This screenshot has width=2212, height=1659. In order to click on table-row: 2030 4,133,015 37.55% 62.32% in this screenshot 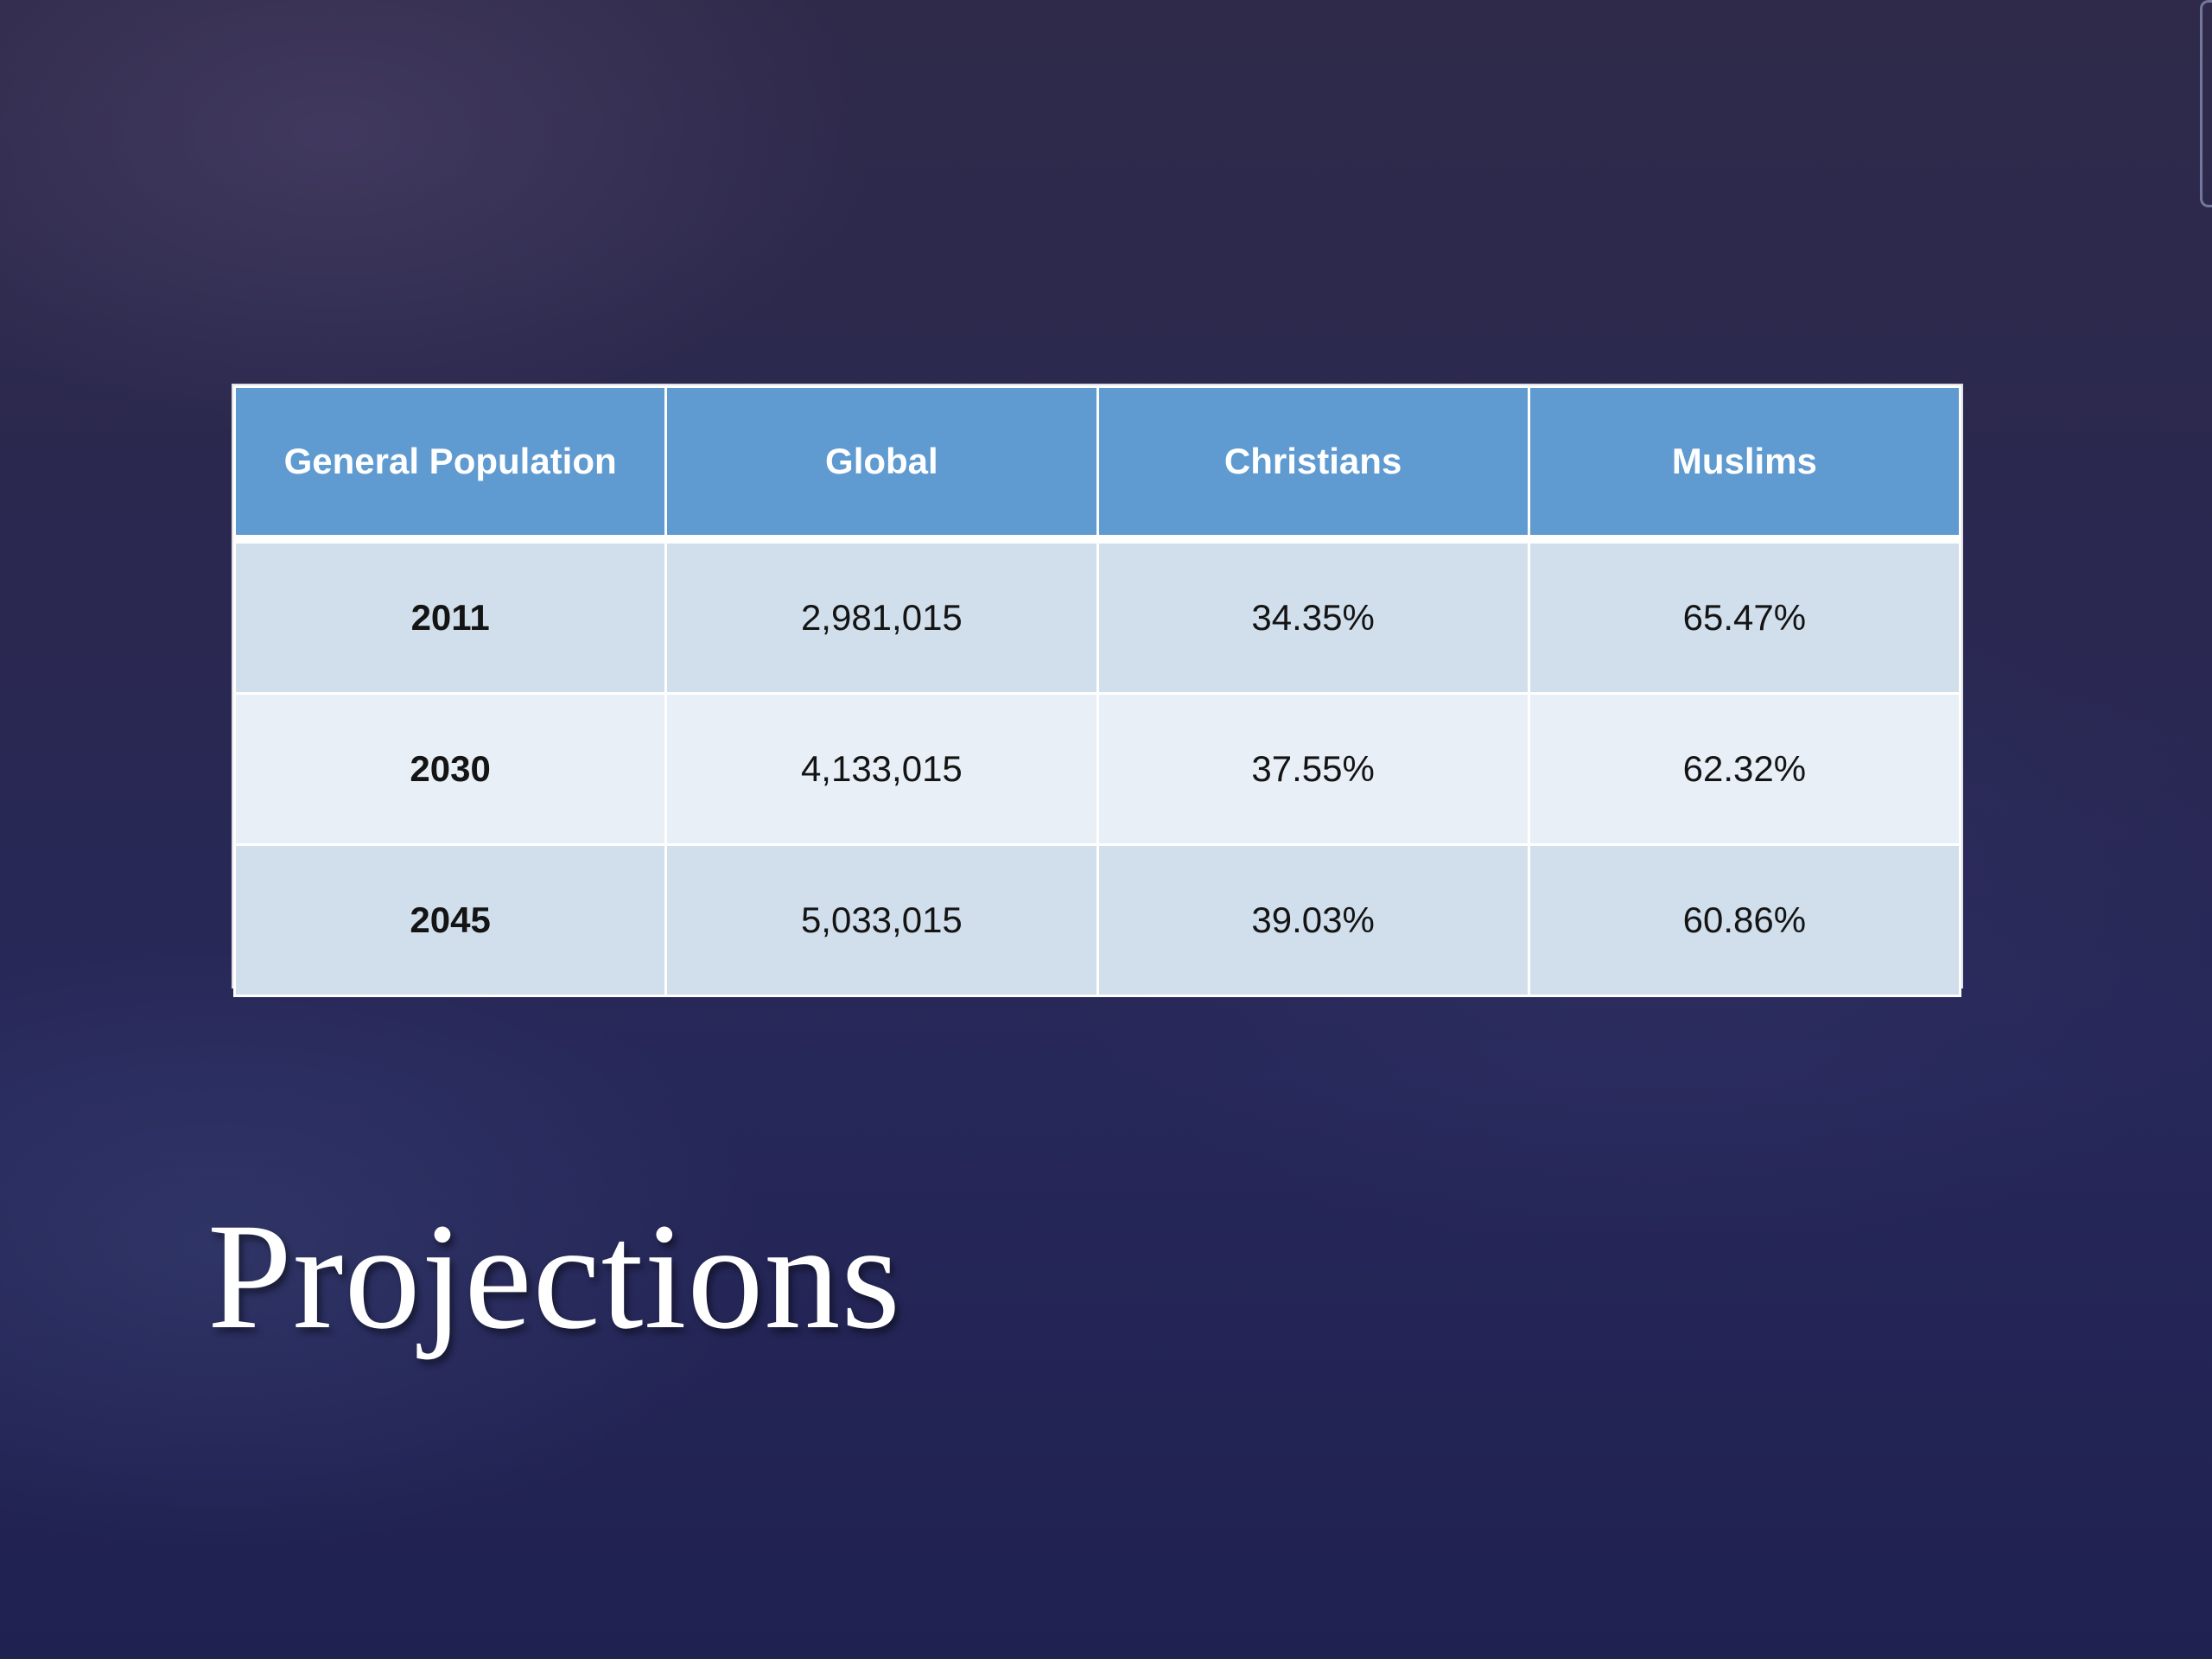, I will do `click(1097, 769)`.